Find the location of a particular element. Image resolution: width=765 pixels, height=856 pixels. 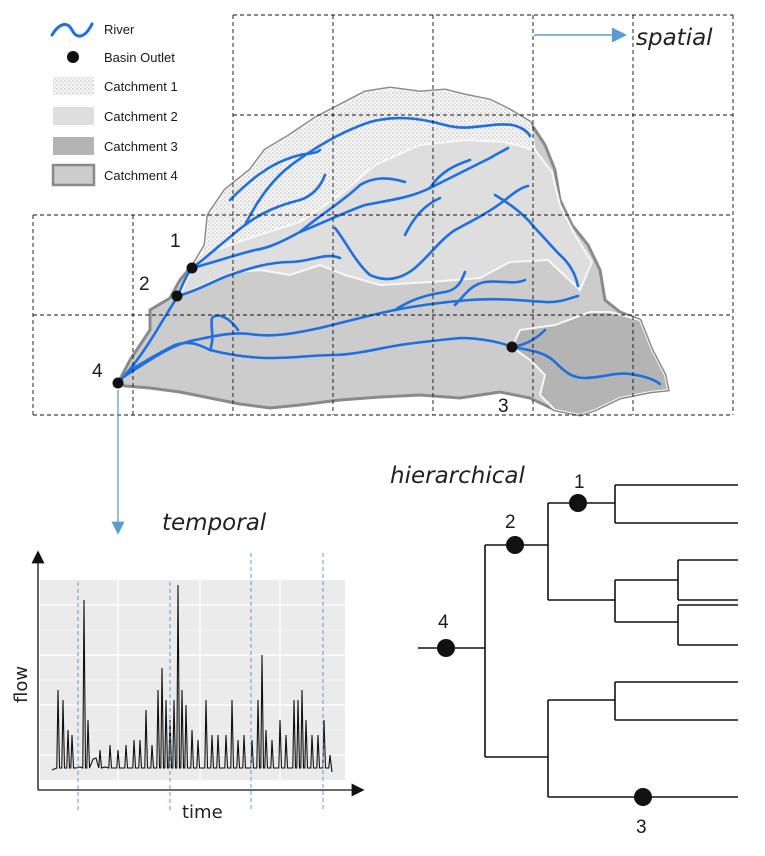

outlet-3-marker is located at coordinates (512, 347).